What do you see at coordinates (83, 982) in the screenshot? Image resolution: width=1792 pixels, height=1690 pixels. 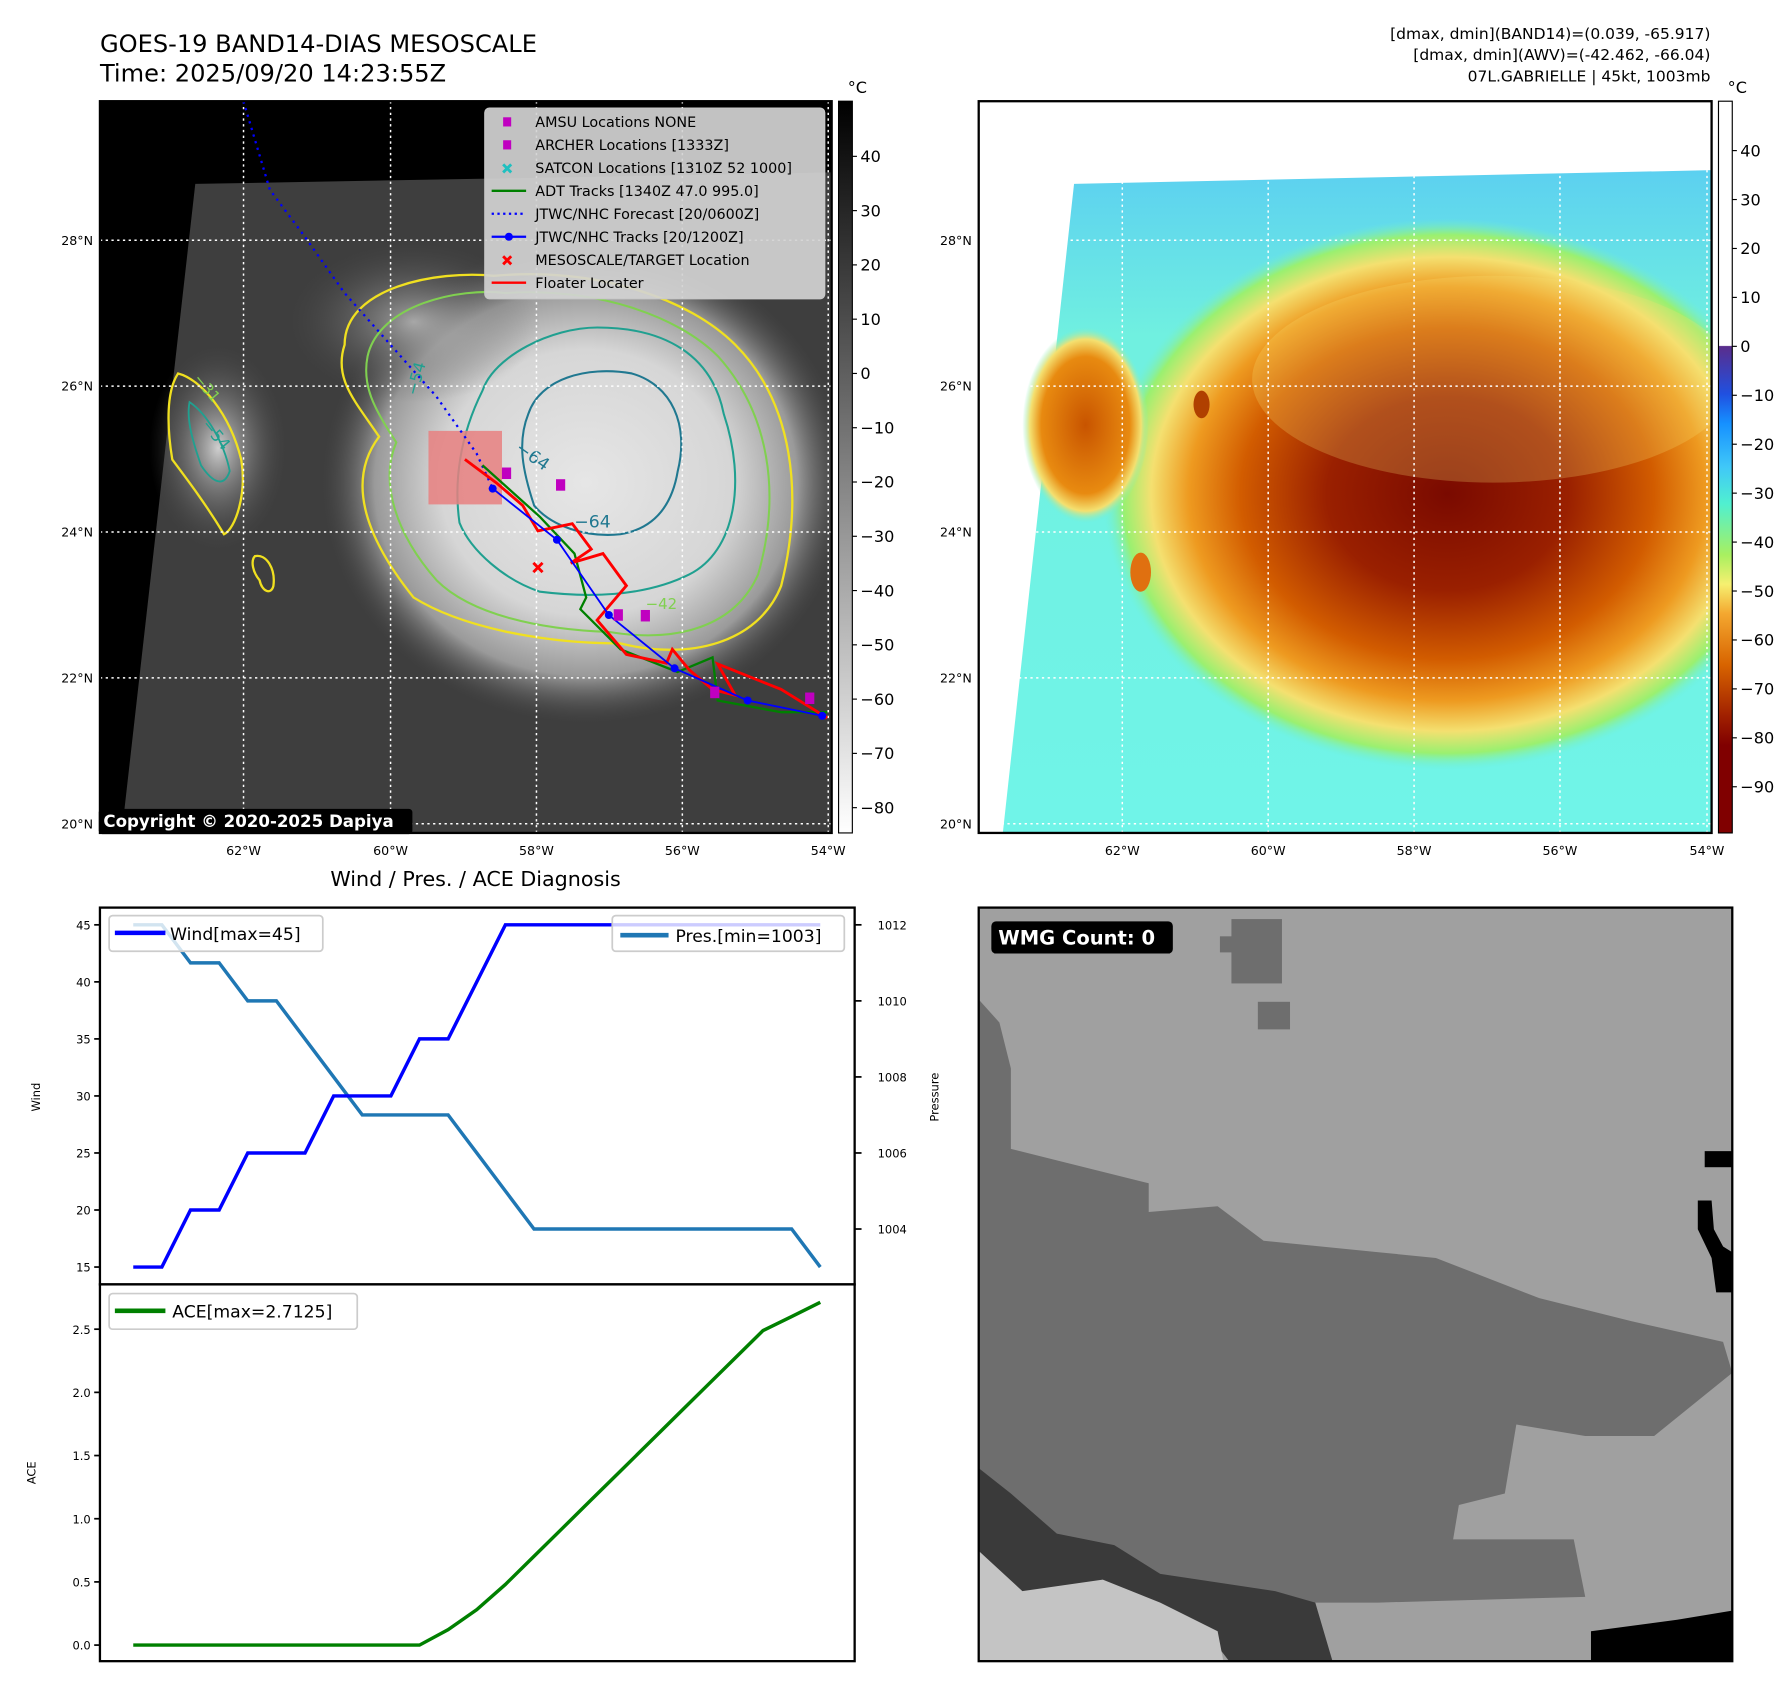 I see `wind-tick-label: 40` at bounding box center [83, 982].